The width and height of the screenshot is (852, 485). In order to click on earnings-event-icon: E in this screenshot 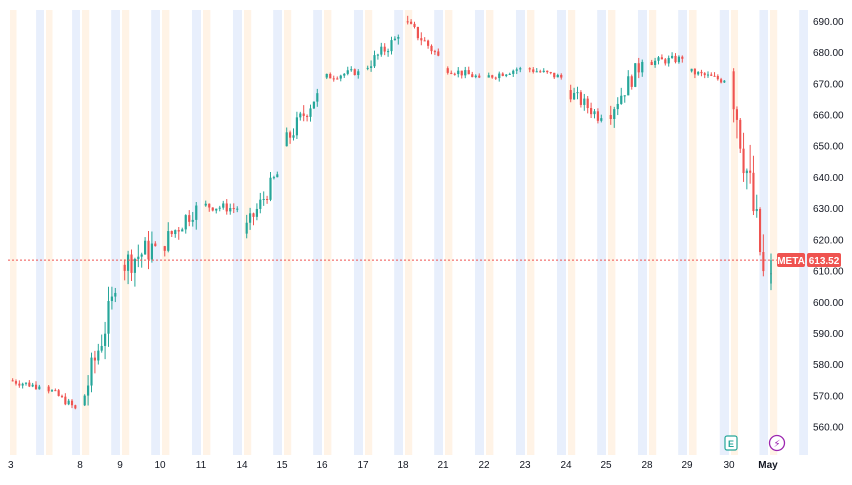, I will do `click(731, 443)`.